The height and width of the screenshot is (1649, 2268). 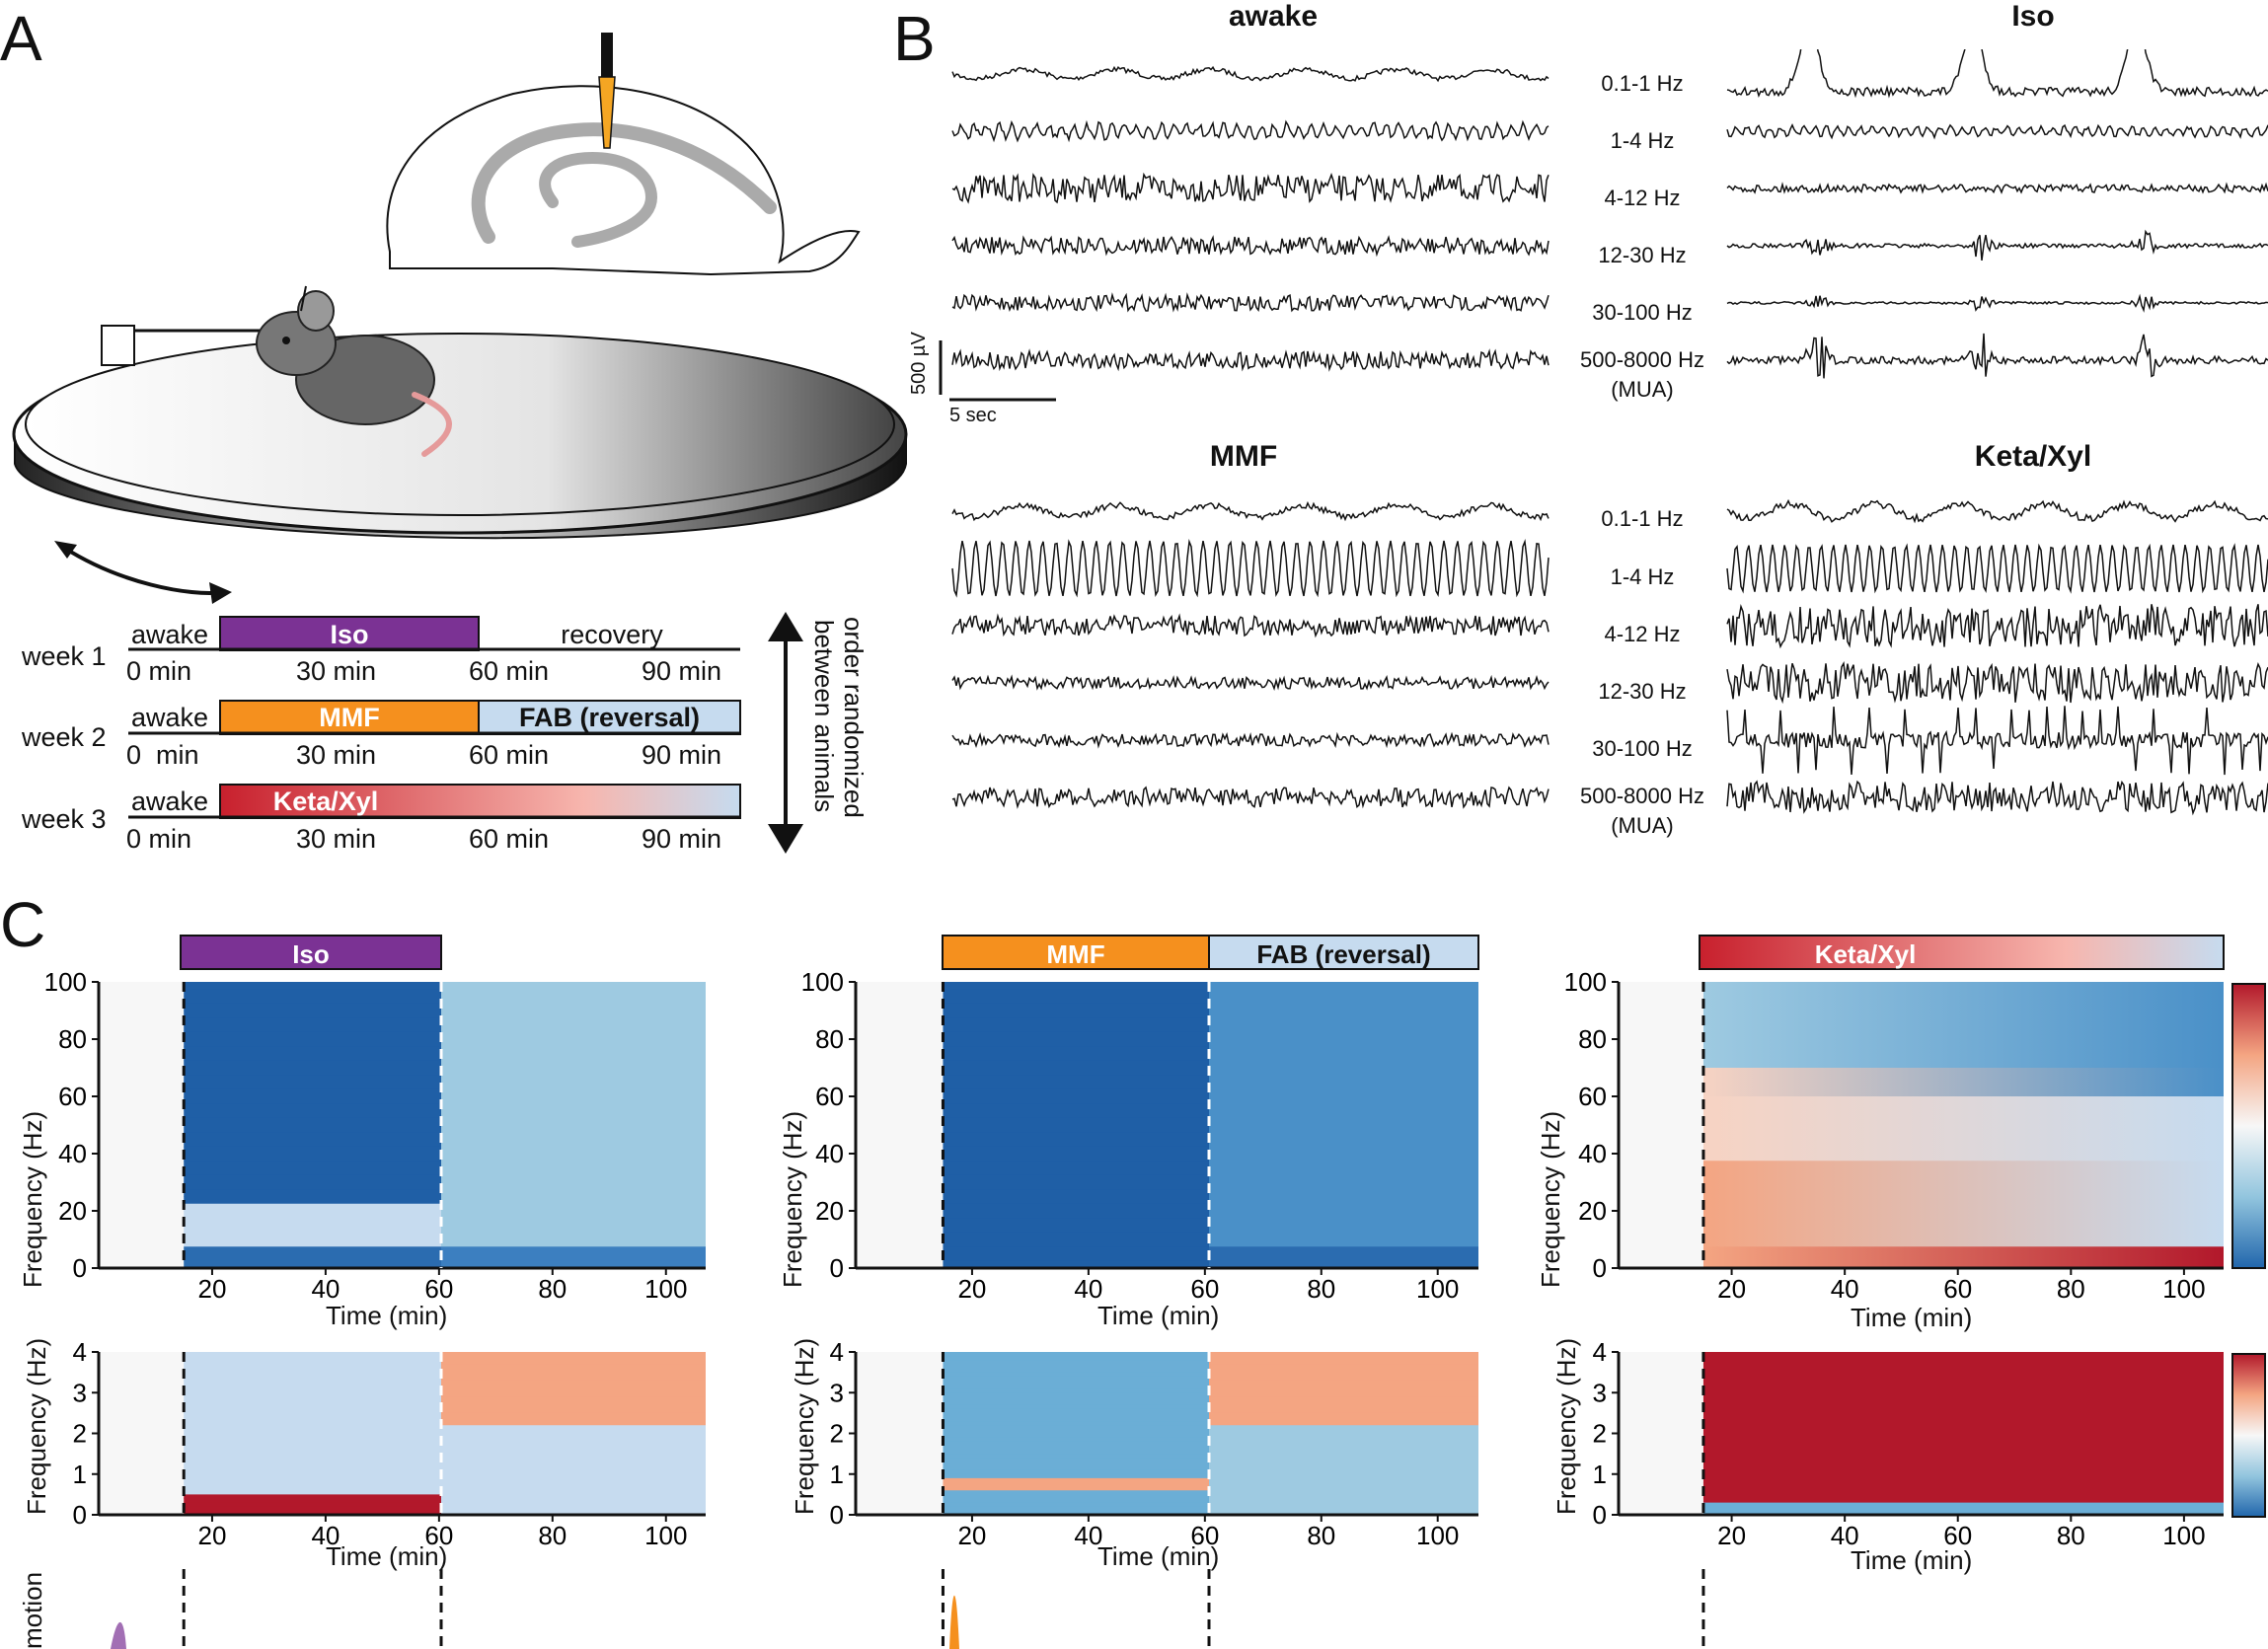 What do you see at coordinates (1158, 1315) in the screenshot?
I see `spec-mmf-xlabel: Time (min)` at bounding box center [1158, 1315].